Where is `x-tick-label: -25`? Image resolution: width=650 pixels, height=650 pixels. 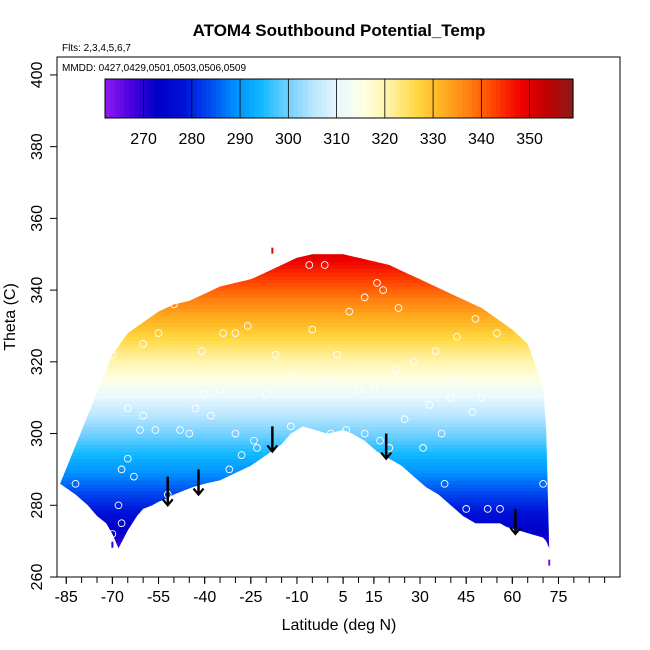 x-tick-label: -25 is located at coordinates (250, 597).